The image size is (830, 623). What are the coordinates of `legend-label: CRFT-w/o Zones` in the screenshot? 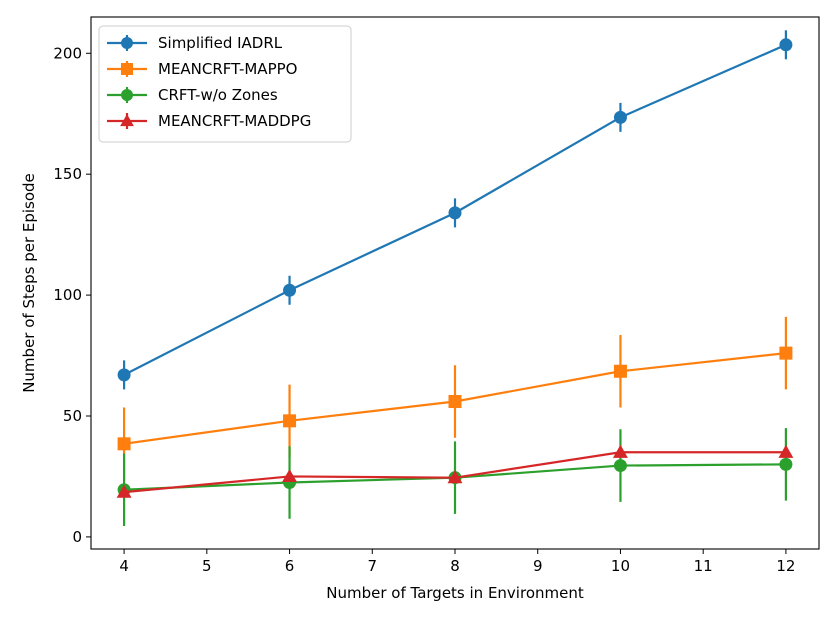 It's located at (218, 95).